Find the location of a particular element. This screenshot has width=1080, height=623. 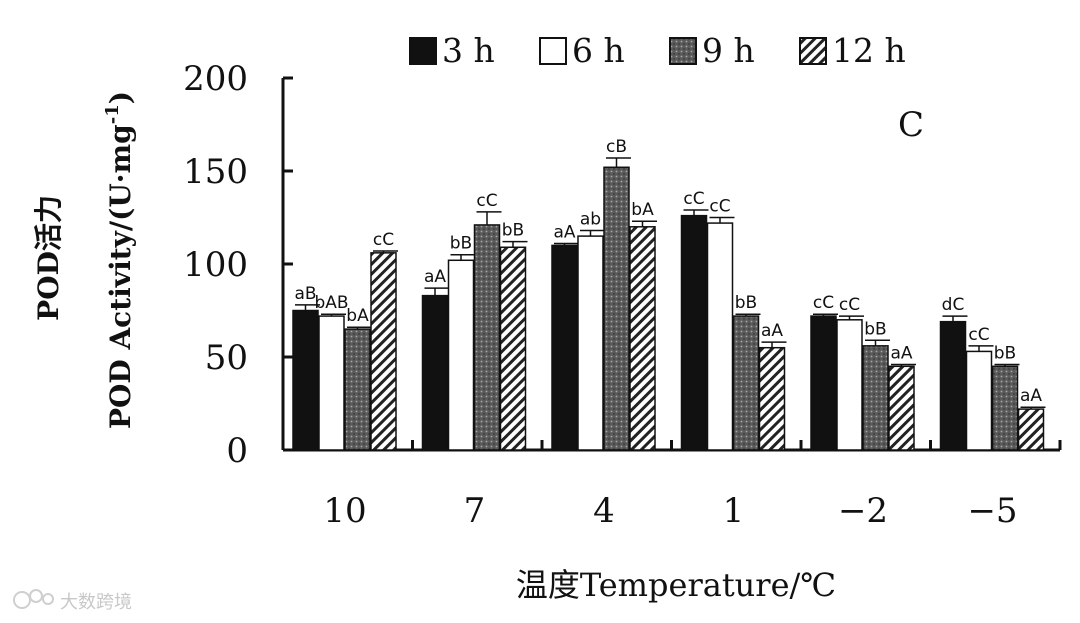

significance-label: dC is located at coordinates (953, 305).